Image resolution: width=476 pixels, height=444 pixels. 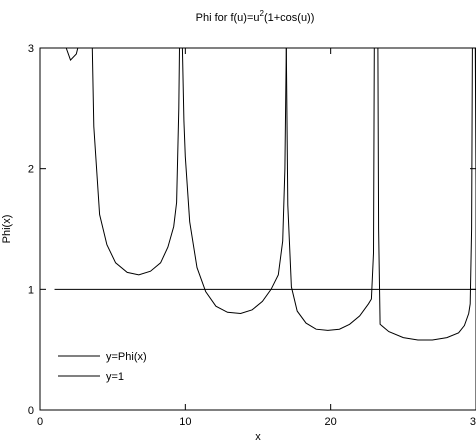 What do you see at coordinates (262, 13) in the screenshot?
I see `chart-title-superscript: 2` at bounding box center [262, 13].